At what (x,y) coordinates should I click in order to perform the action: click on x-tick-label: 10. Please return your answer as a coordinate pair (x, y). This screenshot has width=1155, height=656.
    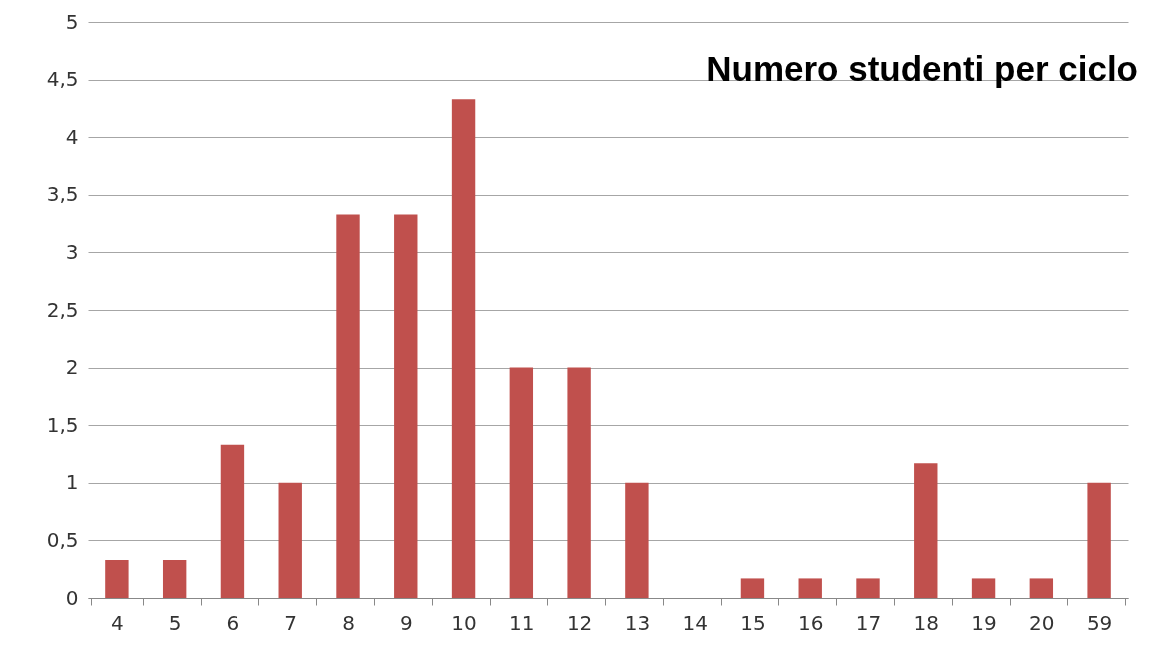
    Looking at the image, I should click on (464, 622).